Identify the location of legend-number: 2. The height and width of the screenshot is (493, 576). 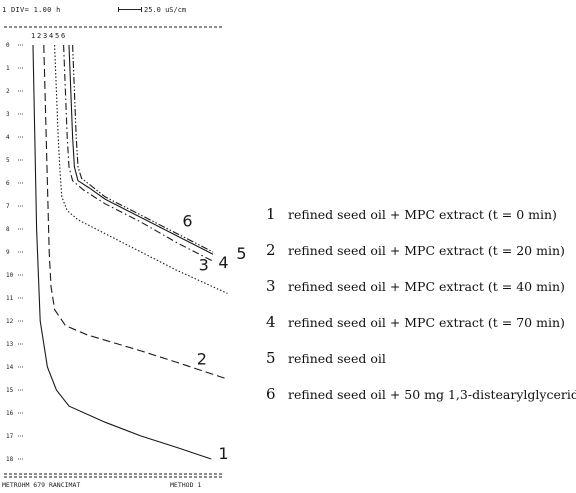
(271, 250).